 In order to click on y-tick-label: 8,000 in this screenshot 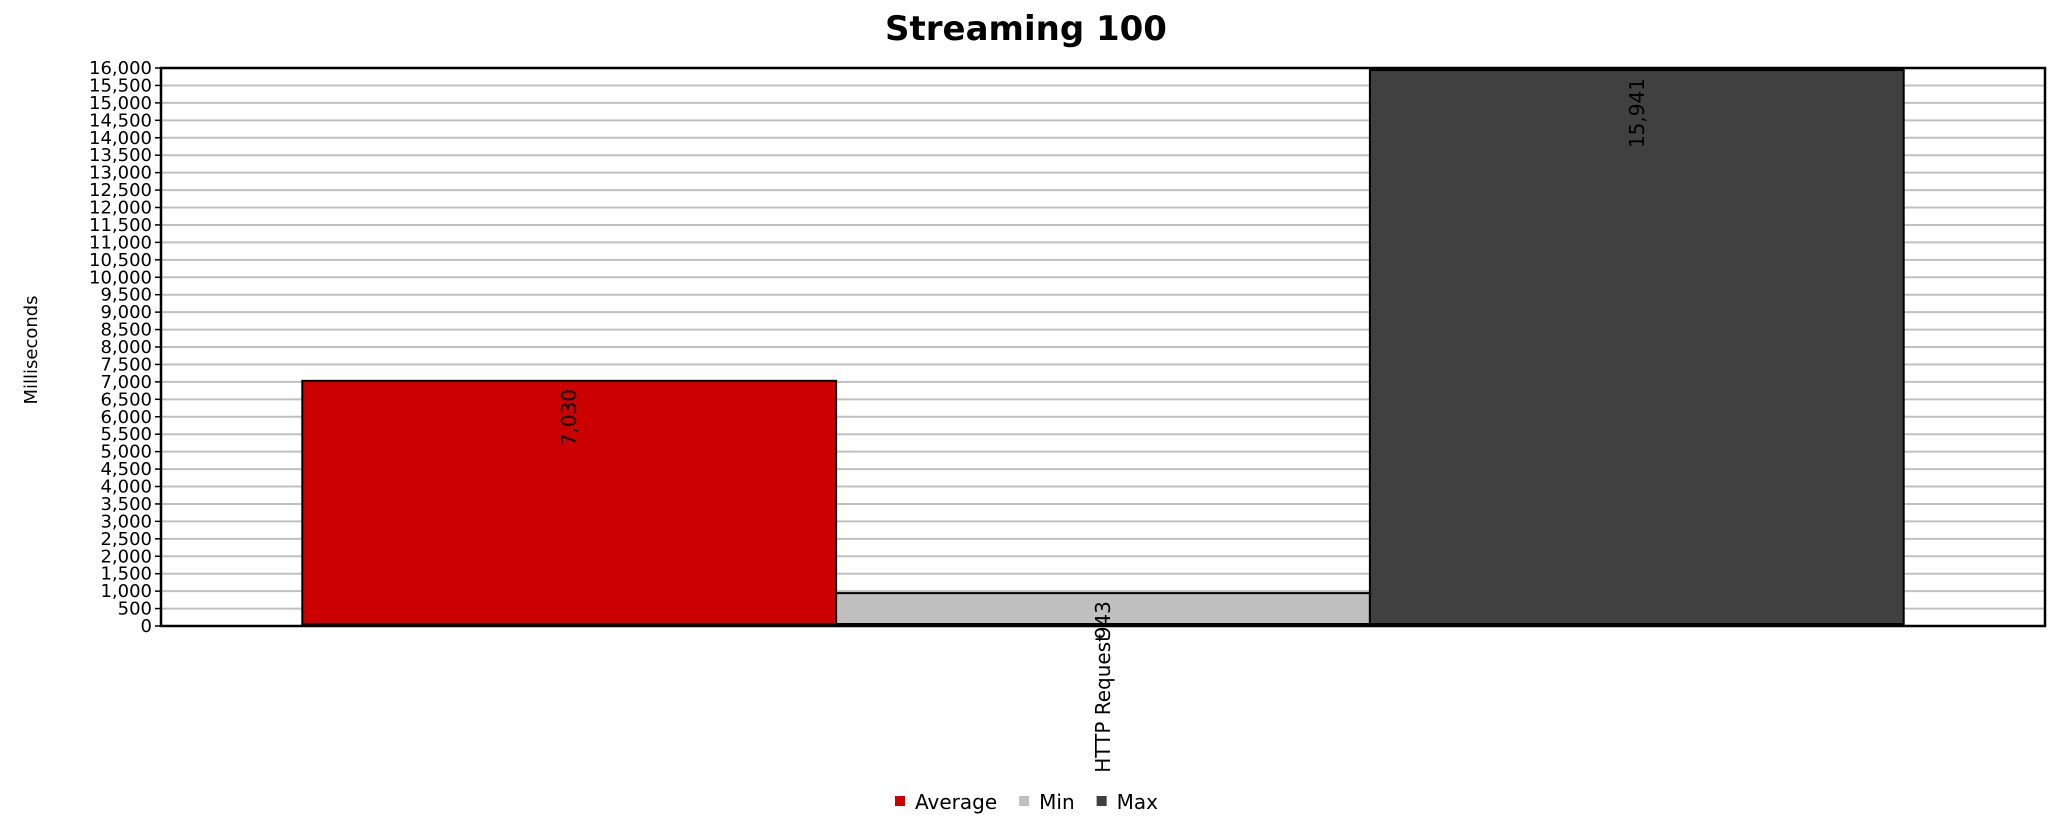, I will do `click(126, 347)`.